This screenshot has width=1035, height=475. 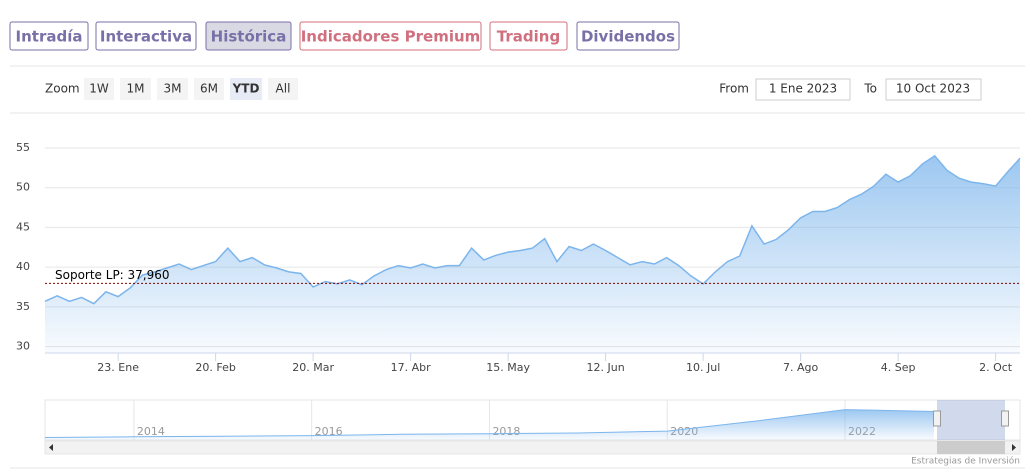 I want to click on zoom-label: 6M, so click(x=209, y=89).